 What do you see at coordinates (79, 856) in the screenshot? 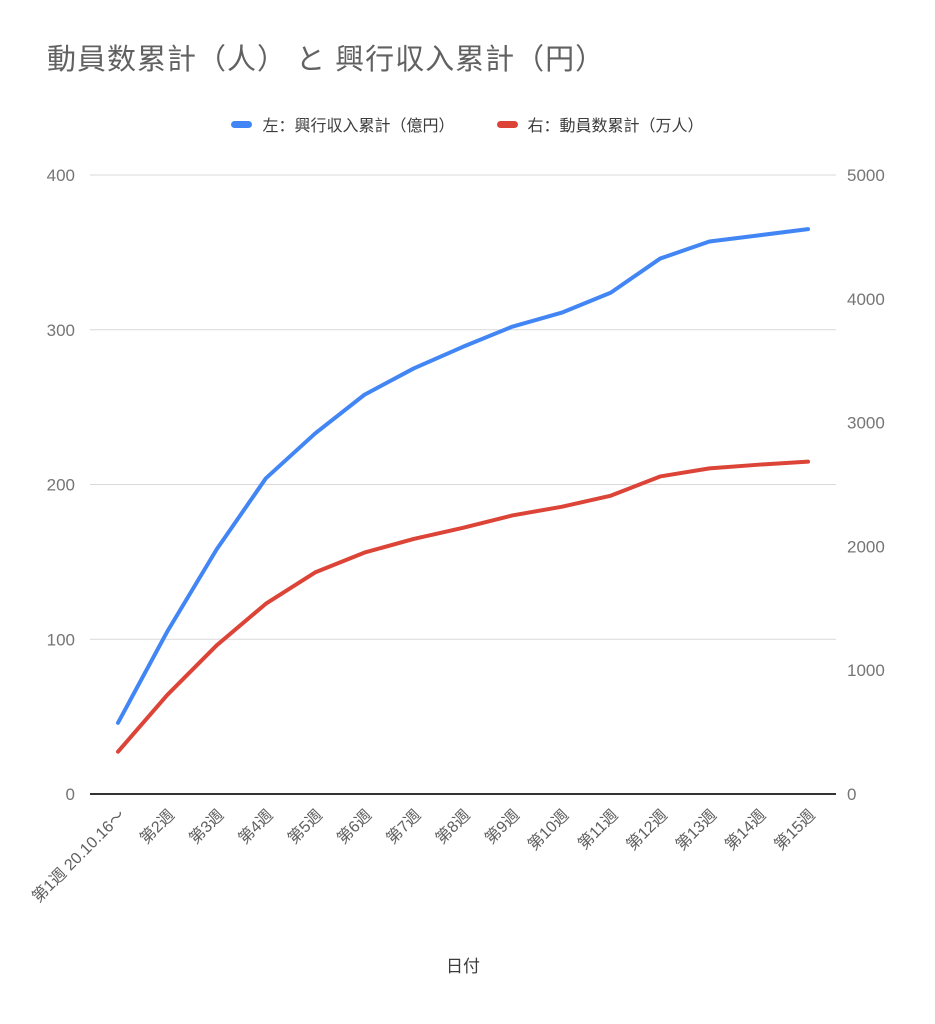
I see `x-axis-tick-label: 第1週 20.10.16〜` at bounding box center [79, 856].